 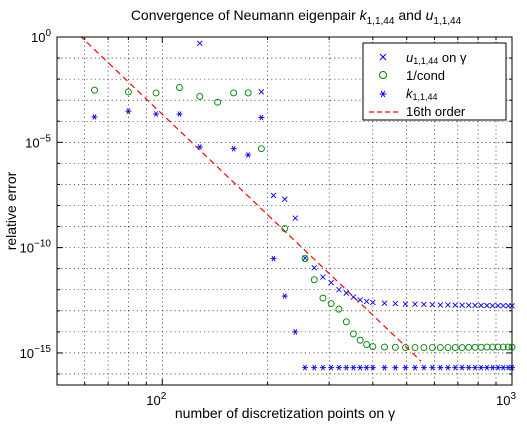 I want to click on y-tick-label-exp: −10, so click(x=42, y=244).